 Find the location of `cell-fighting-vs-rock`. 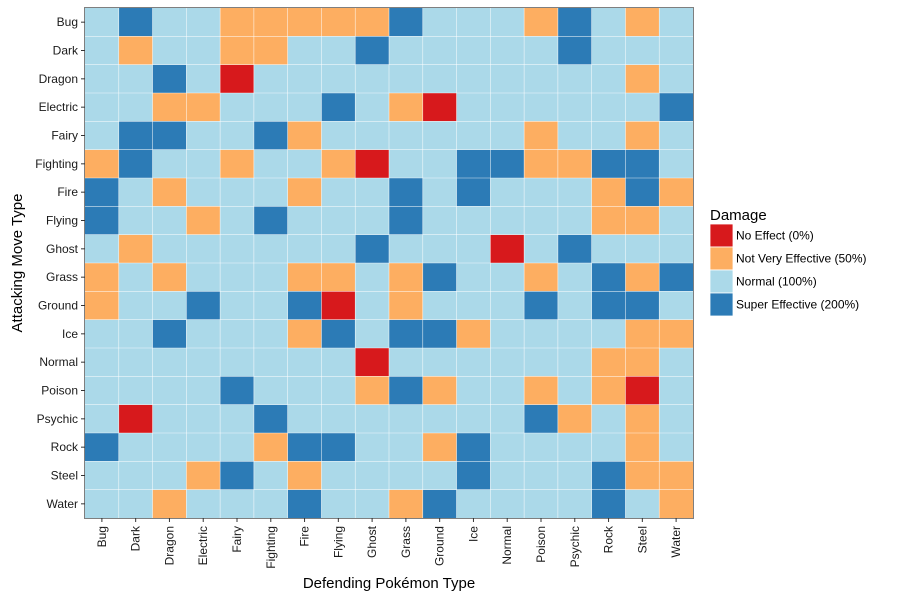

cell-fighting-vs-rock is located at coordinates (608, 163).